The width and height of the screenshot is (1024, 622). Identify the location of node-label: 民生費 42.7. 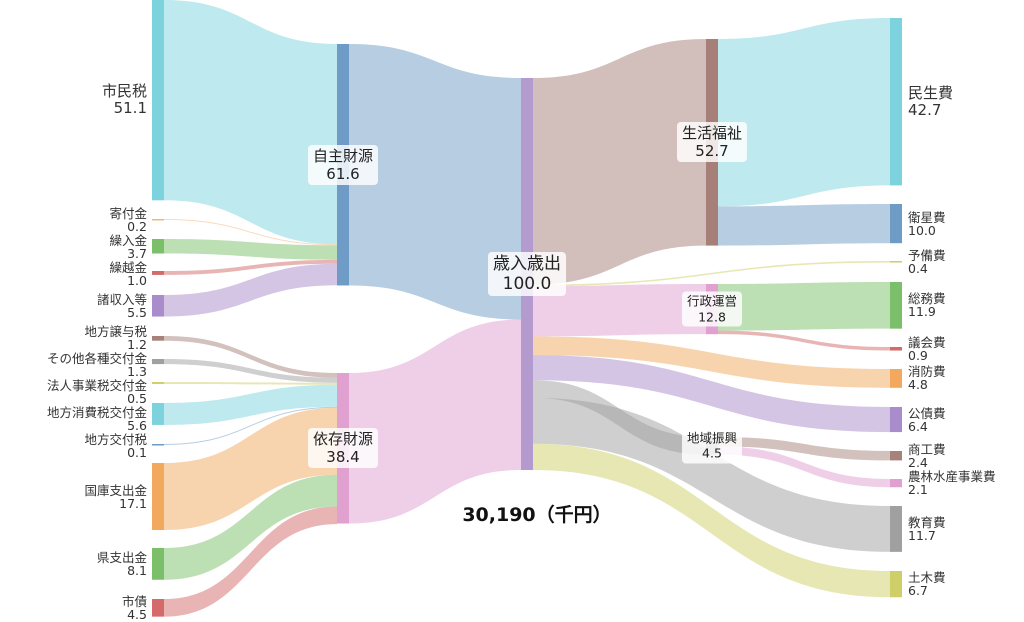
(931, 101).